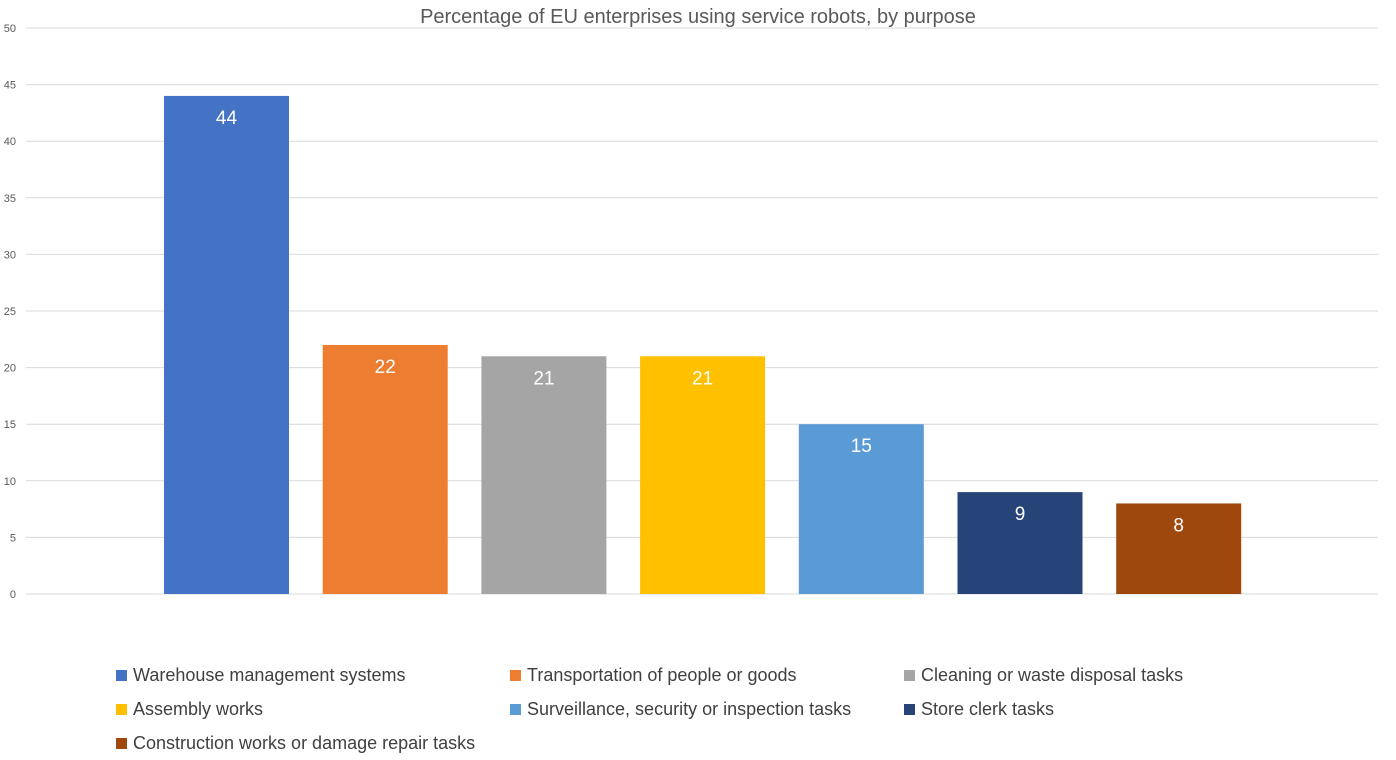 The height and width of the screenshot is (760, 1396). What do you see at coordinates (10, 29) in the screenshot?
I see `y-tick-label: 50` at bounding box center [10, 29].